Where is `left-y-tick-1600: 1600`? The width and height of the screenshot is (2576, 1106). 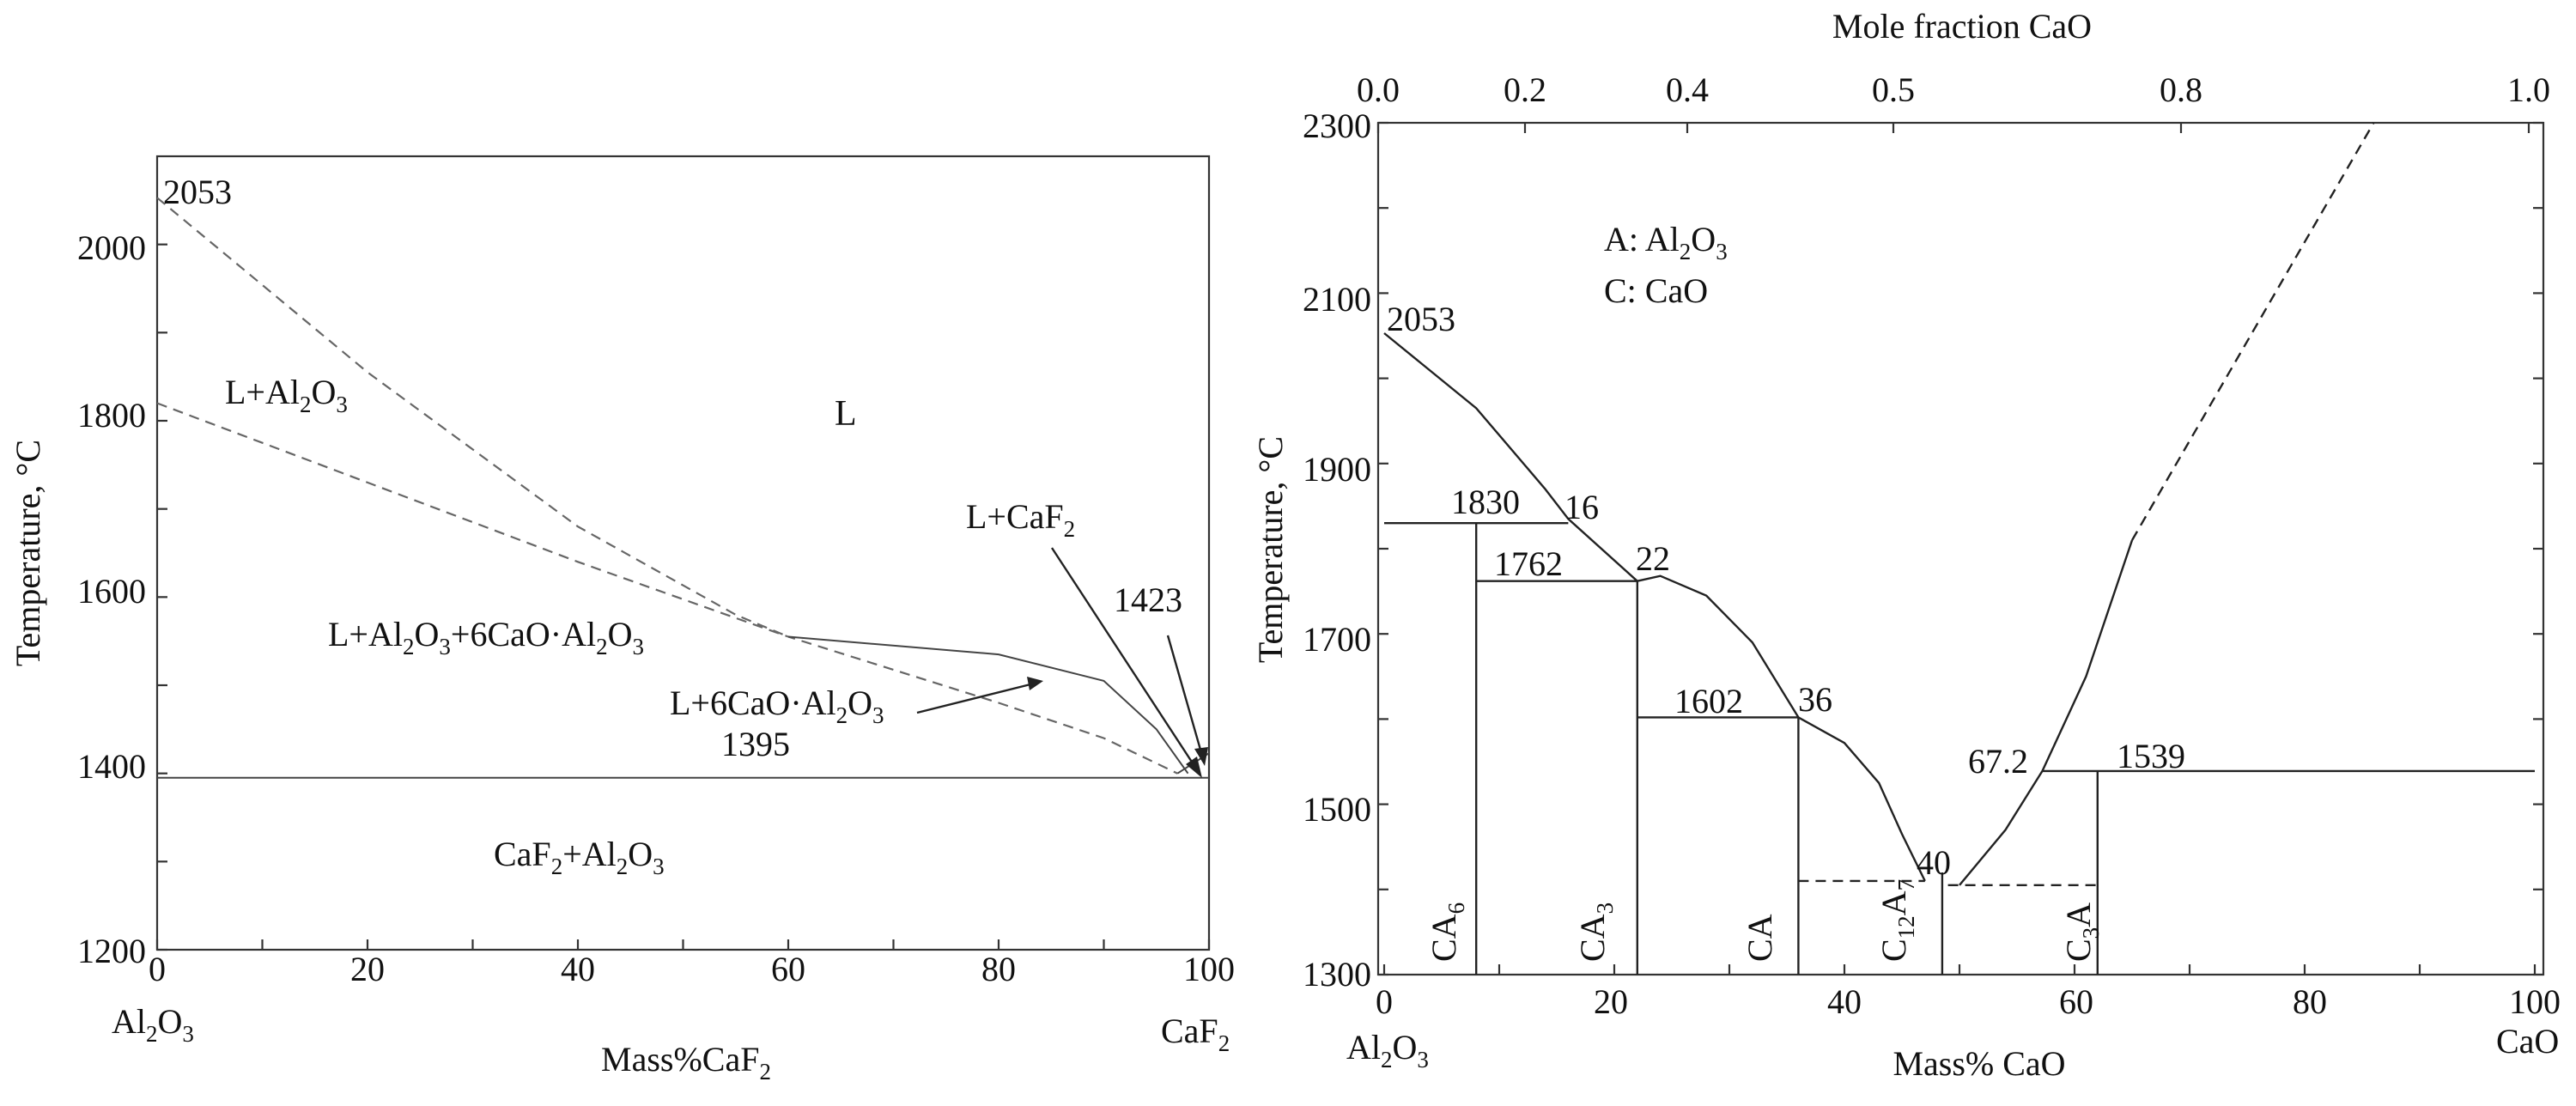 left-y-tick-1600: 1600 is located at coordinates (112, 591).